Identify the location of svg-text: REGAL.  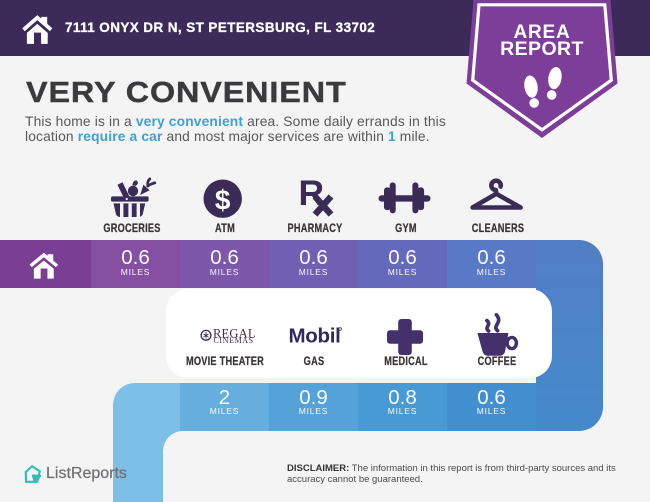
(234, 333).